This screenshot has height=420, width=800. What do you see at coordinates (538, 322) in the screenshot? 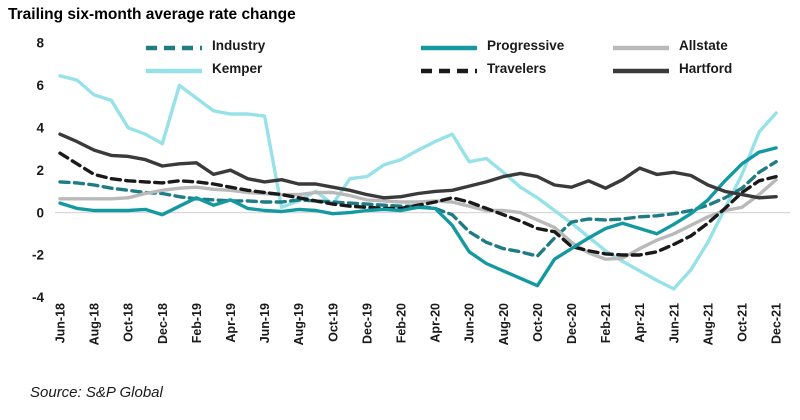
I see `svg-text: Oct-20` at bounding box center [538, 322].